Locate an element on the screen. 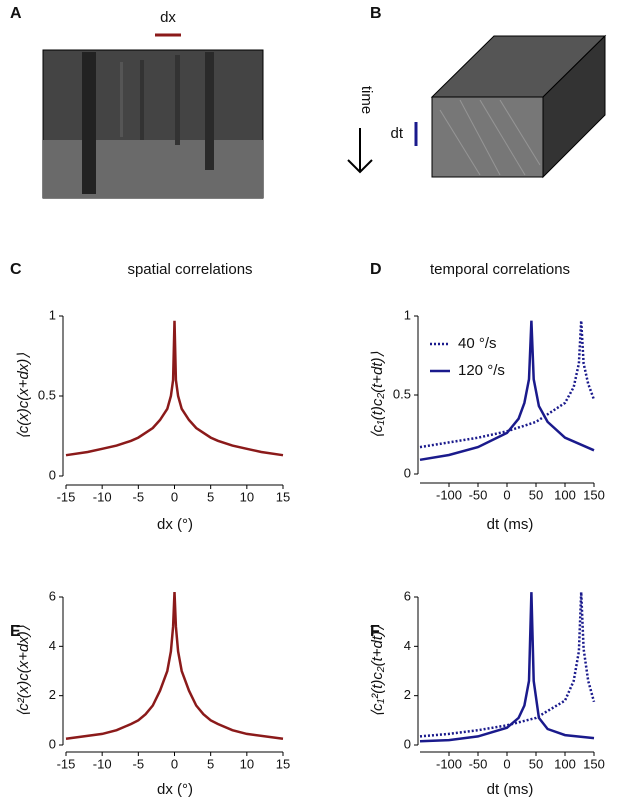 The image size is (617, 804). panel-letter: F is located at coordinates (375, 631).